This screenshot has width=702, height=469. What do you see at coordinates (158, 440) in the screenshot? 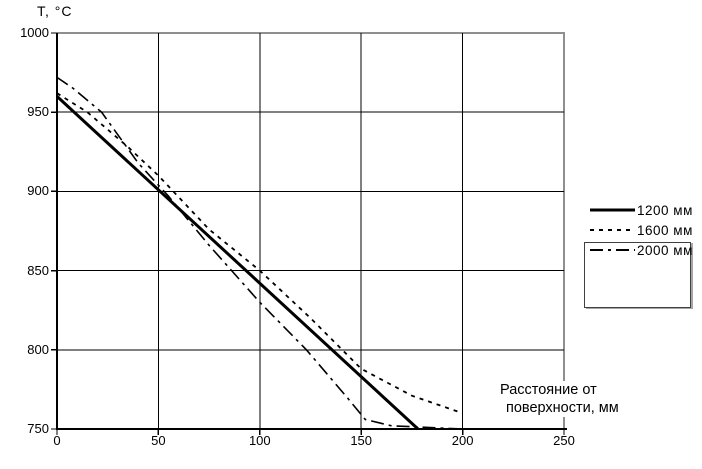
I see `x-tick-label: 50` at bounding box center [158, 440].